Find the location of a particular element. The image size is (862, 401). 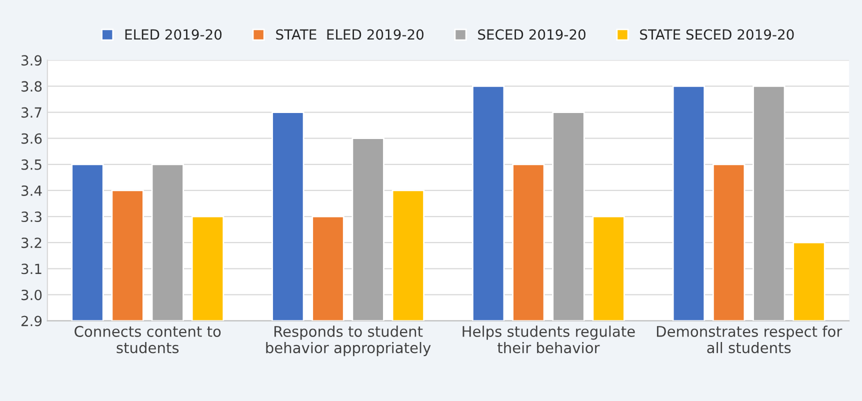

x-tick-label: Helps students regulate their behavior is located at coordinates (548, 340).